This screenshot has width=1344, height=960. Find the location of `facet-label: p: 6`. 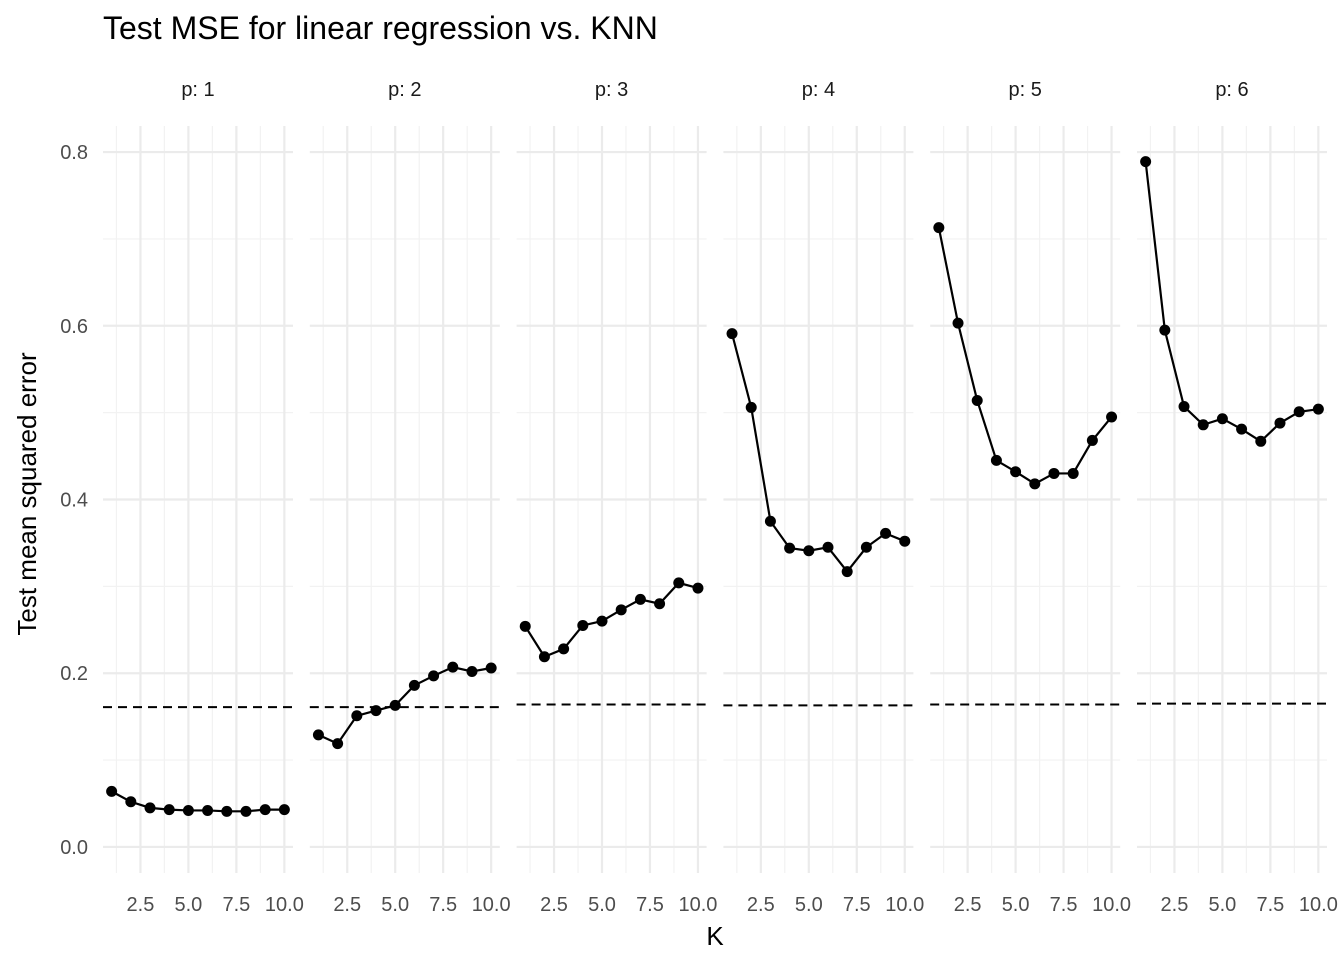

facet-label: p: 6 is located at coordinates (1231, 90).